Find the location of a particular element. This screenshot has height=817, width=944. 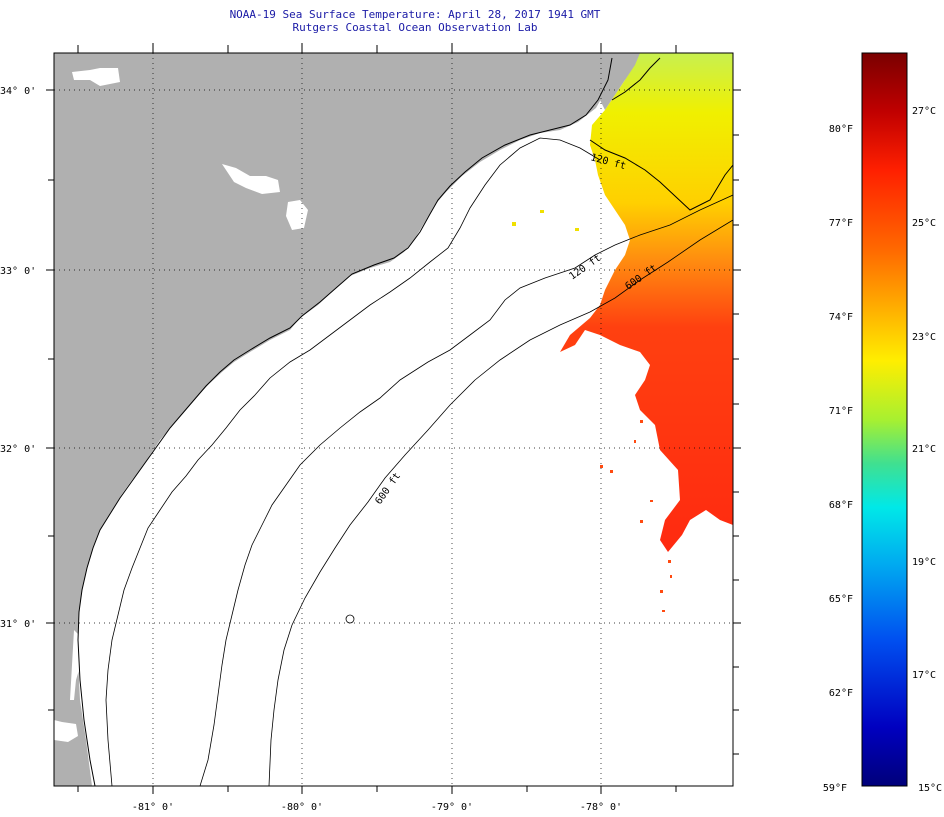

colorbar-fahrenheit-labels: 80°F 77°F 74°F 71°F 68°F 65°F 62°F 59°F is located at coordinates (838, 459).